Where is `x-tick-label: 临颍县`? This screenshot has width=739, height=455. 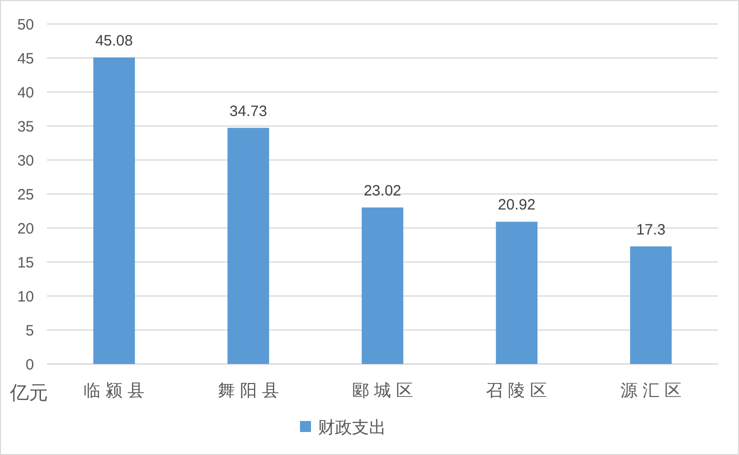 x-tick-label: 临颍县 is located at coordinates (117, 390).